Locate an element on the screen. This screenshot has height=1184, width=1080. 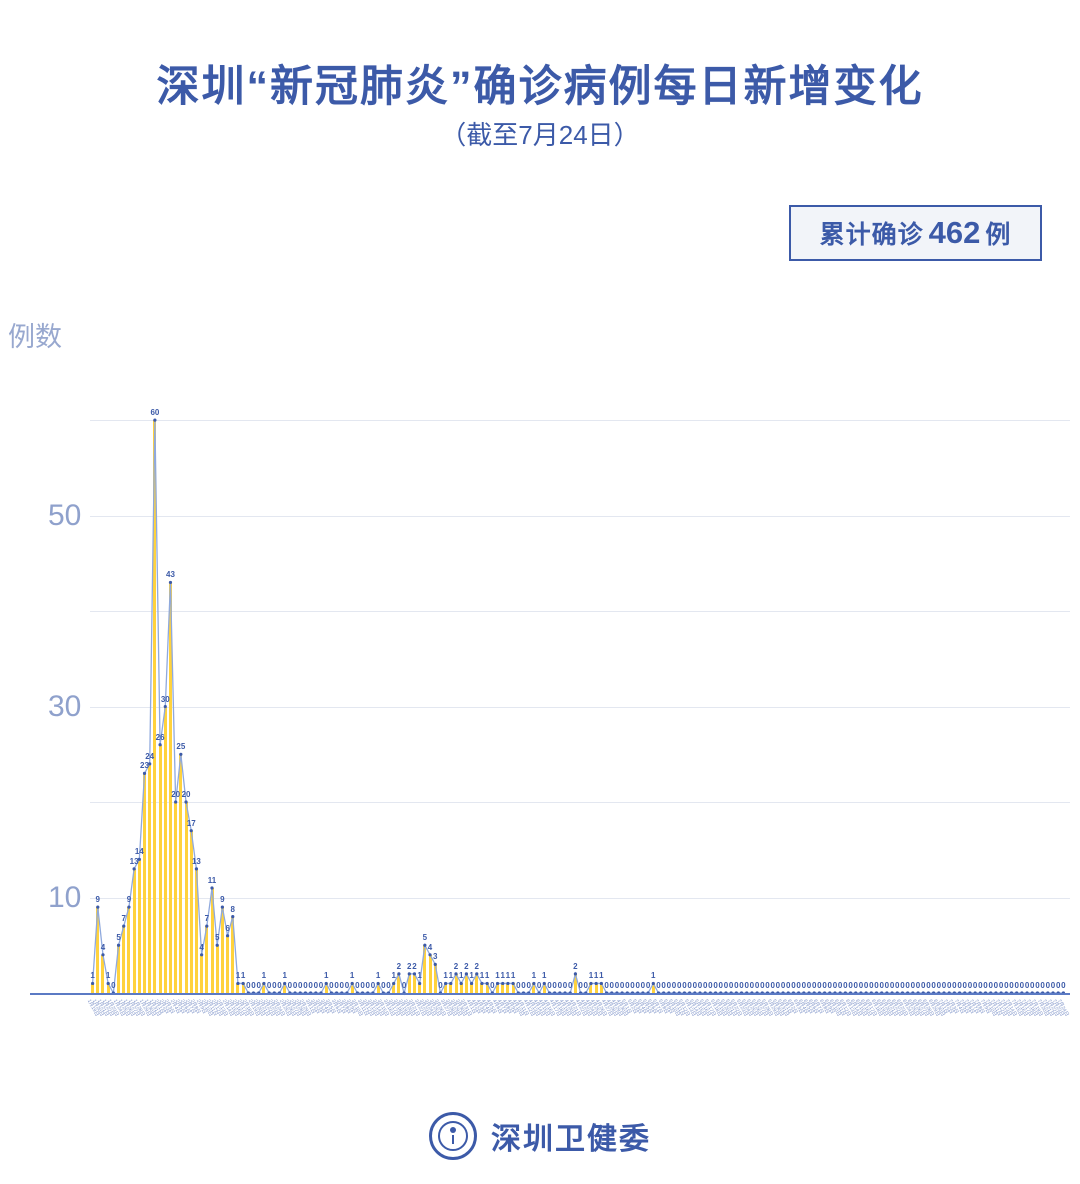
badge-suffix-label: 例 is located at coordinates (998, 235).